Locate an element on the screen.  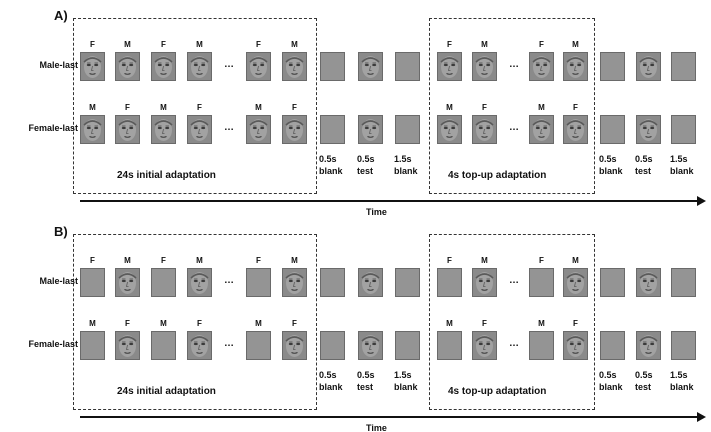
test-face is located at coordinates (370, 282).